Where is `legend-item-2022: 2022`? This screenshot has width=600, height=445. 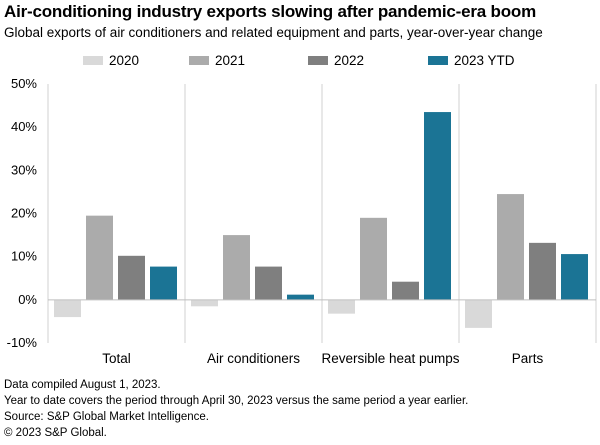
legend-item-2022: 2022 is located at coordinates (336, 60).